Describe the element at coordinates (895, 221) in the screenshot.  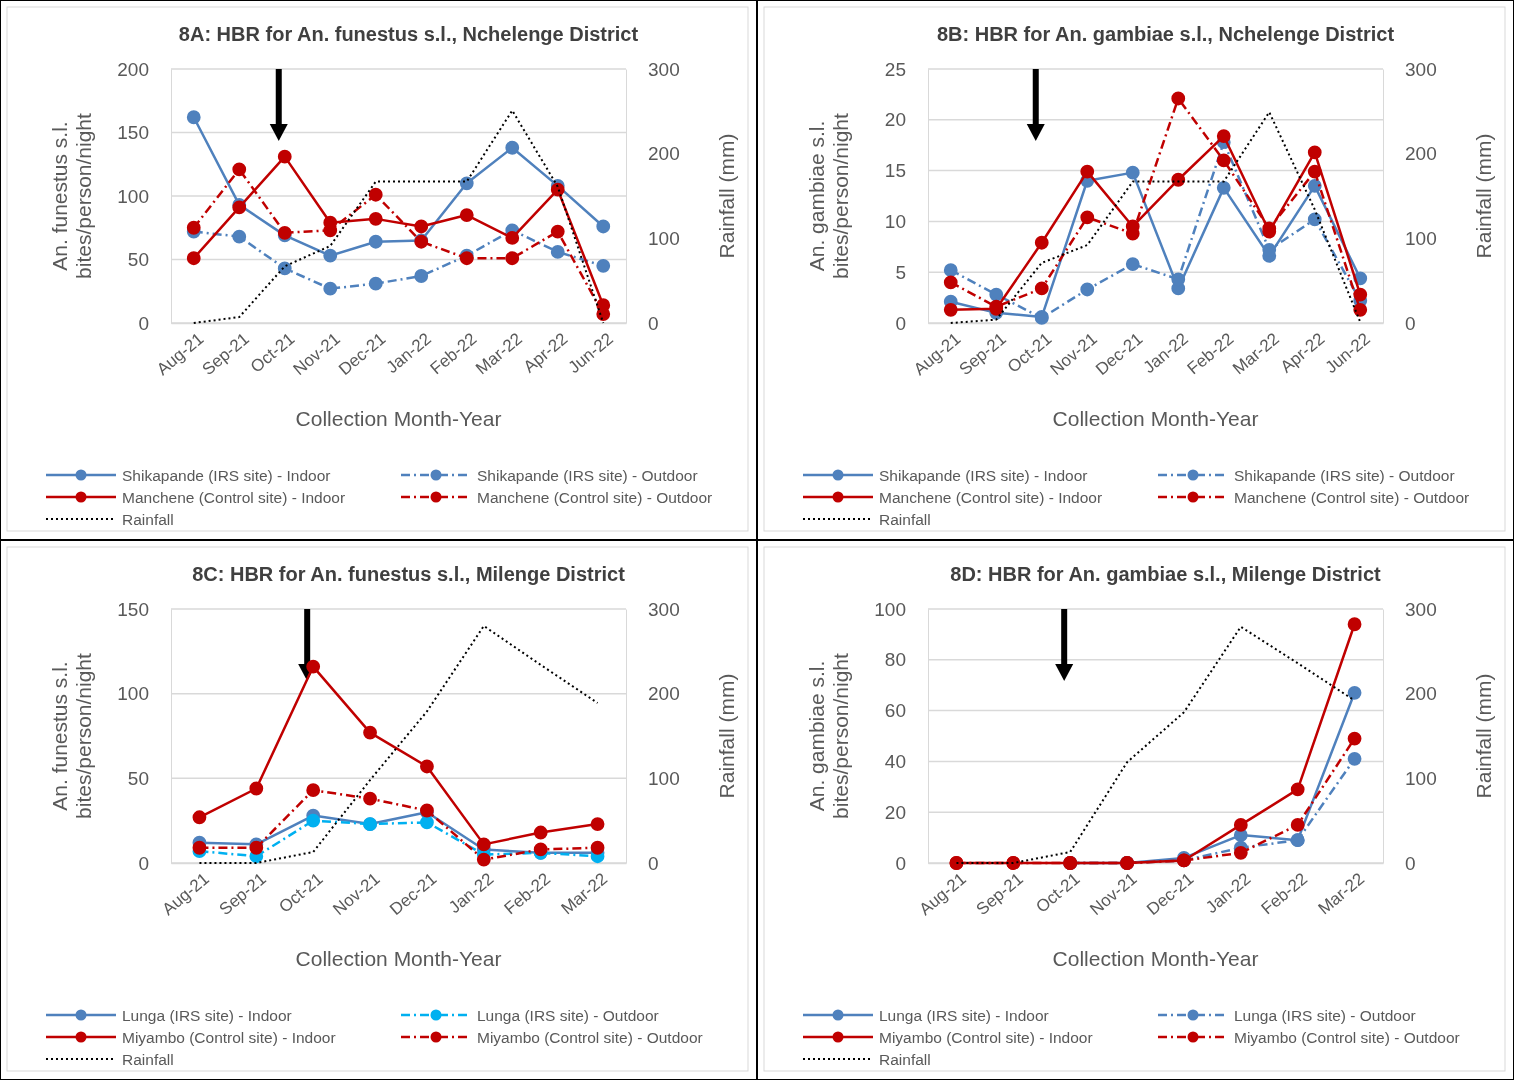
I see `y-tick-label: 10` at that location.